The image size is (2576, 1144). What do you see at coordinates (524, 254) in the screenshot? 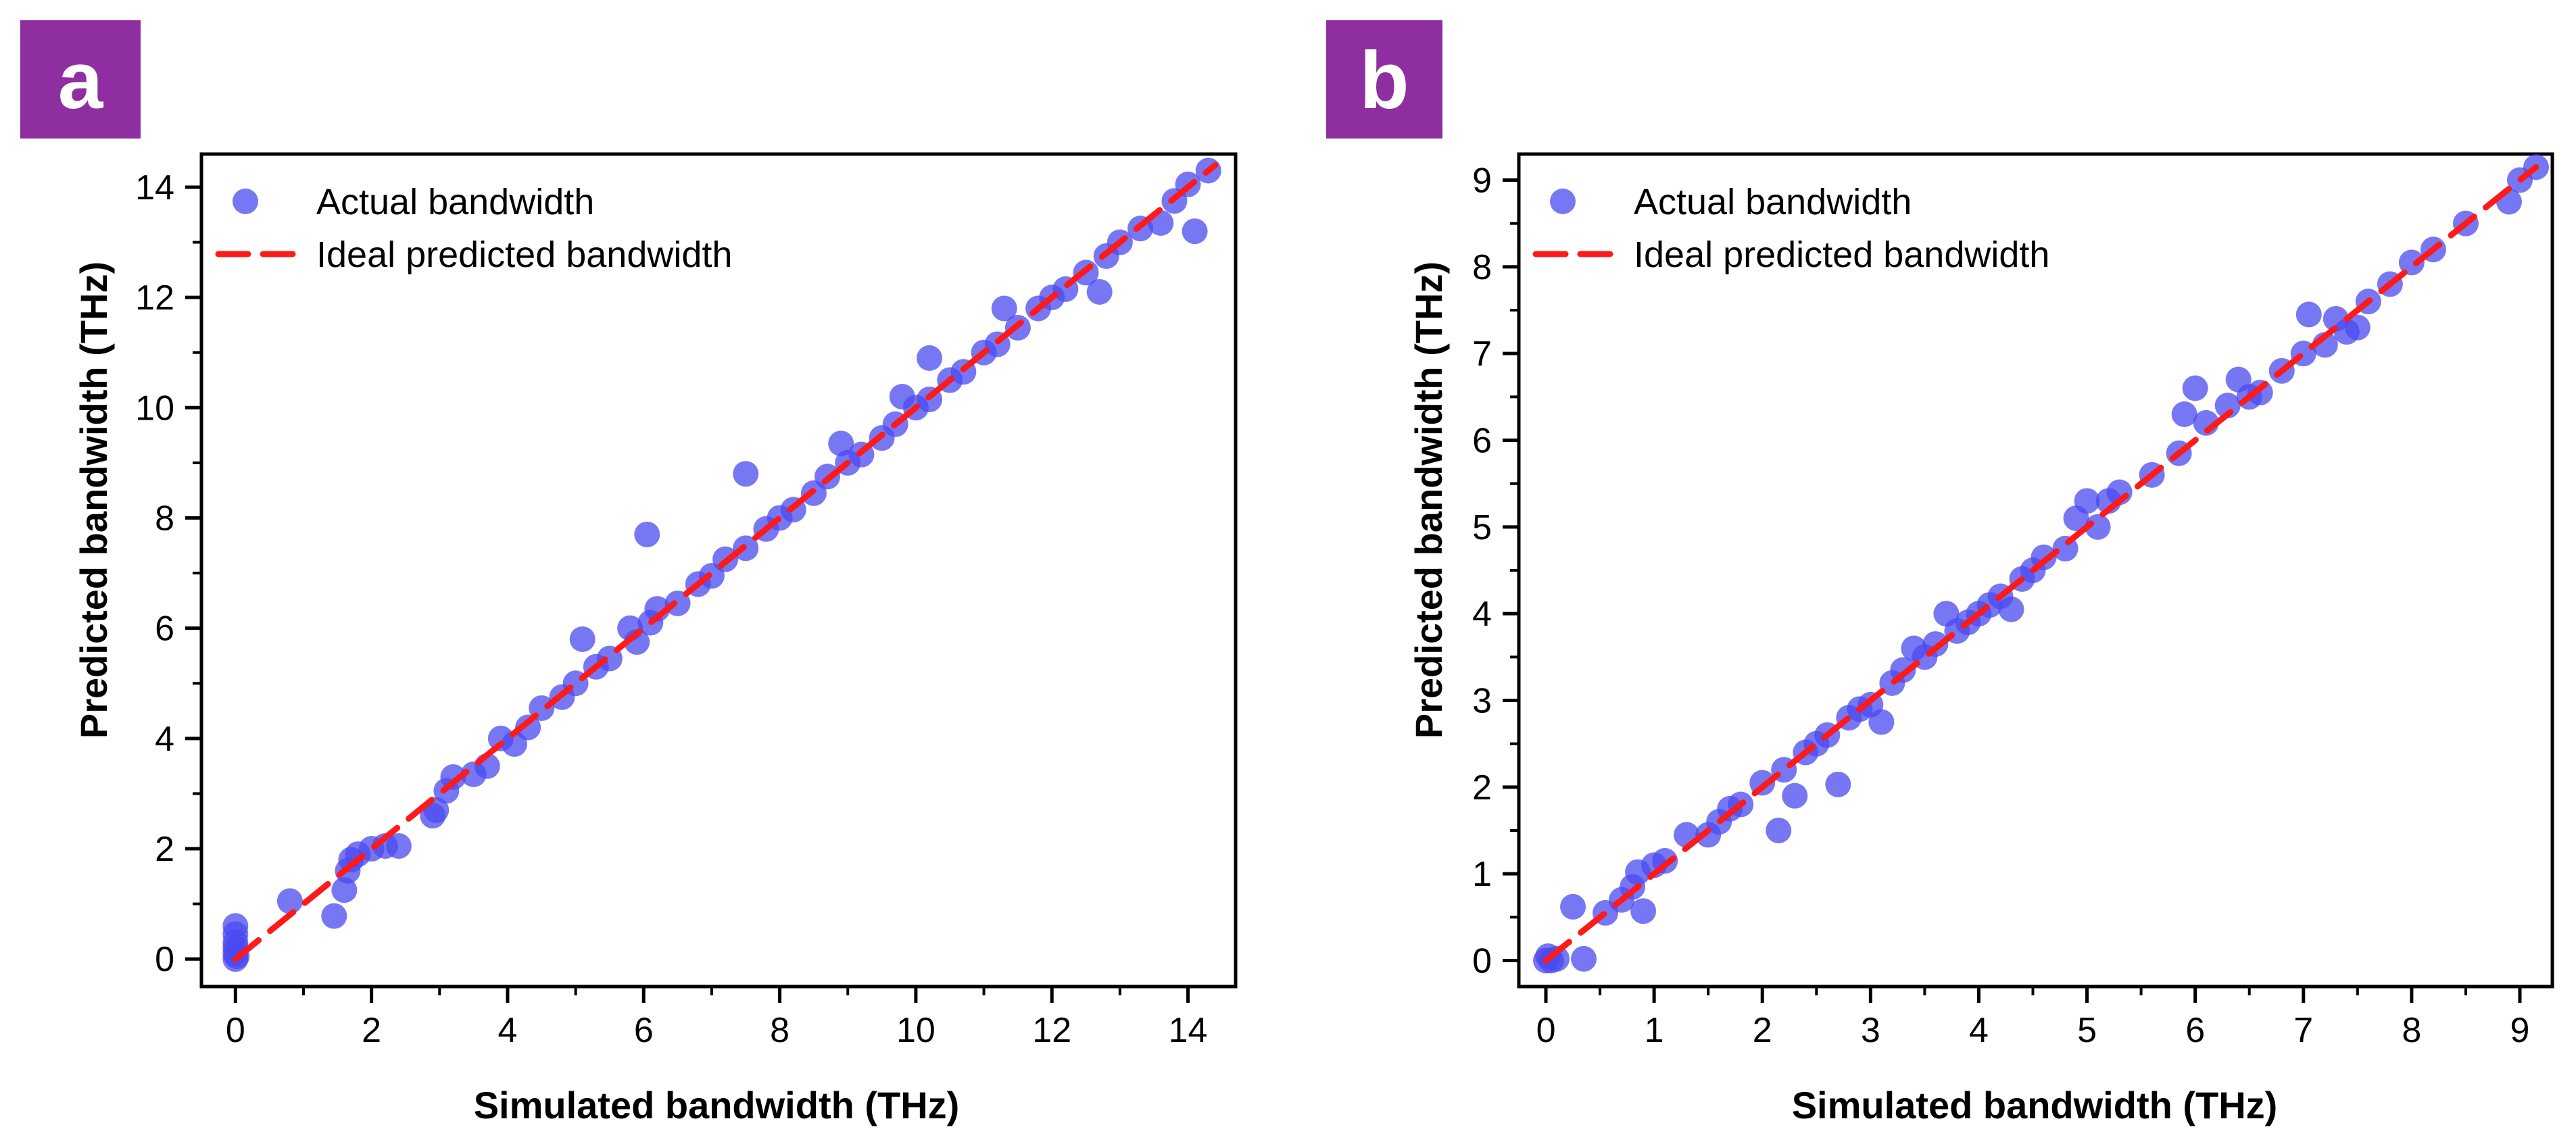
I see `panel-a-legend-label-ideal: Ideal predicted bandwidth` at bounding box center [524, 254].